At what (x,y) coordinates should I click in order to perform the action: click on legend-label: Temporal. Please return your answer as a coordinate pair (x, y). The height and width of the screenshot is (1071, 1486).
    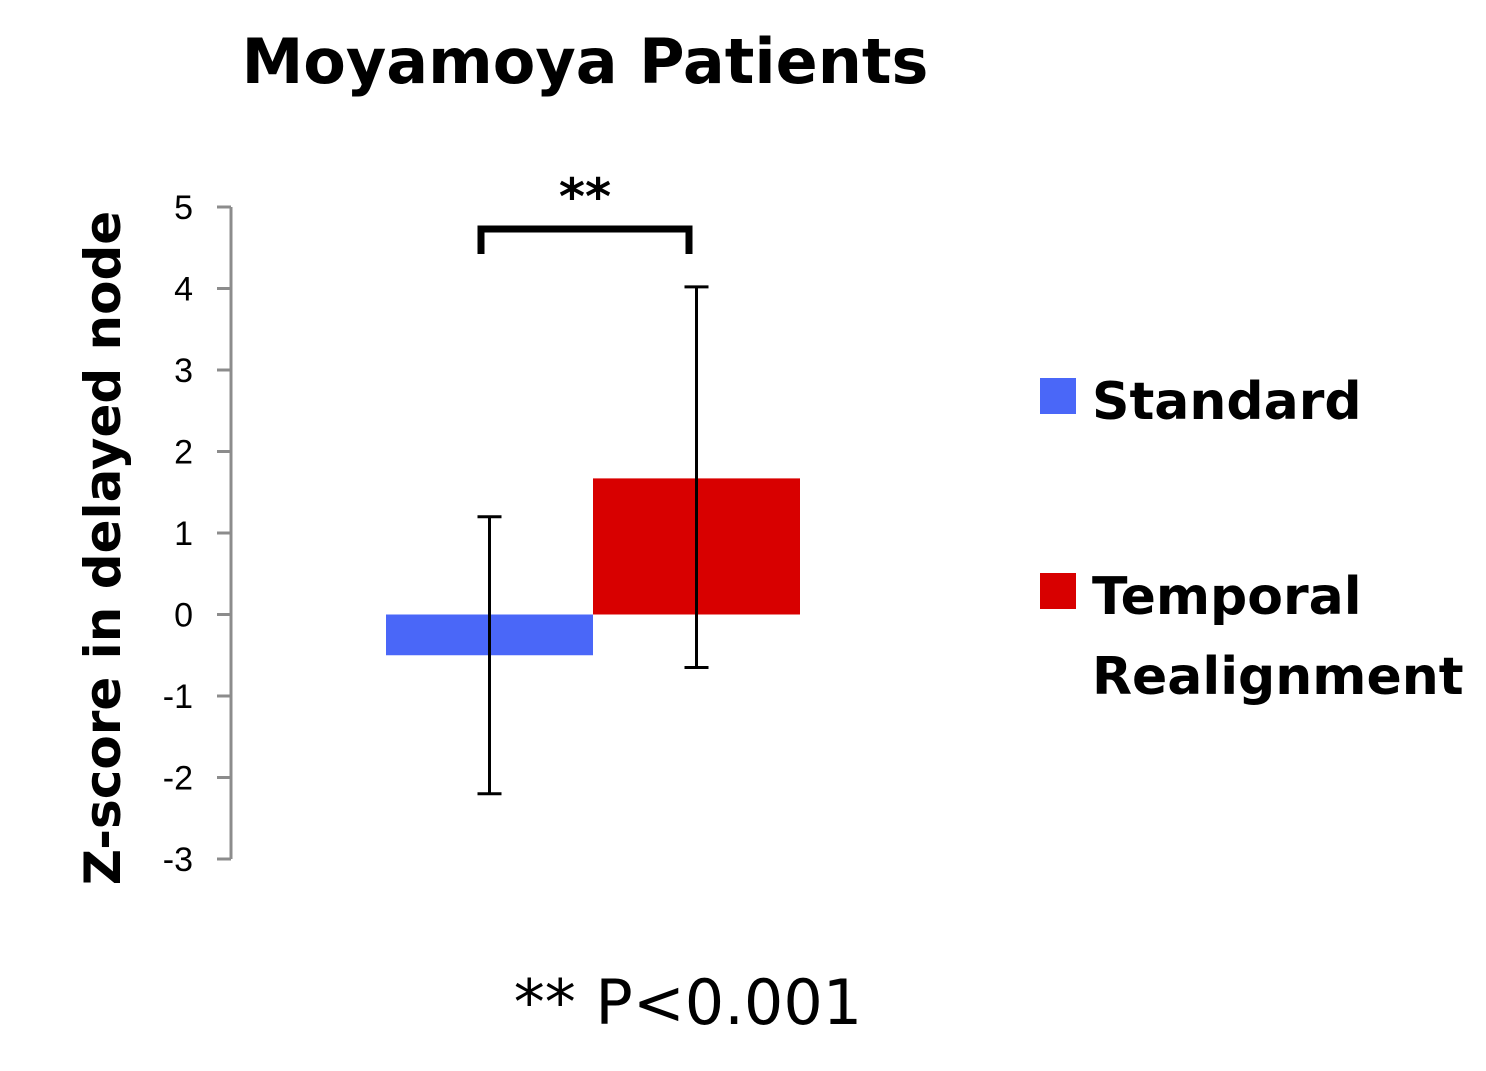
    Looking at the image, I should click on (1227, 597).